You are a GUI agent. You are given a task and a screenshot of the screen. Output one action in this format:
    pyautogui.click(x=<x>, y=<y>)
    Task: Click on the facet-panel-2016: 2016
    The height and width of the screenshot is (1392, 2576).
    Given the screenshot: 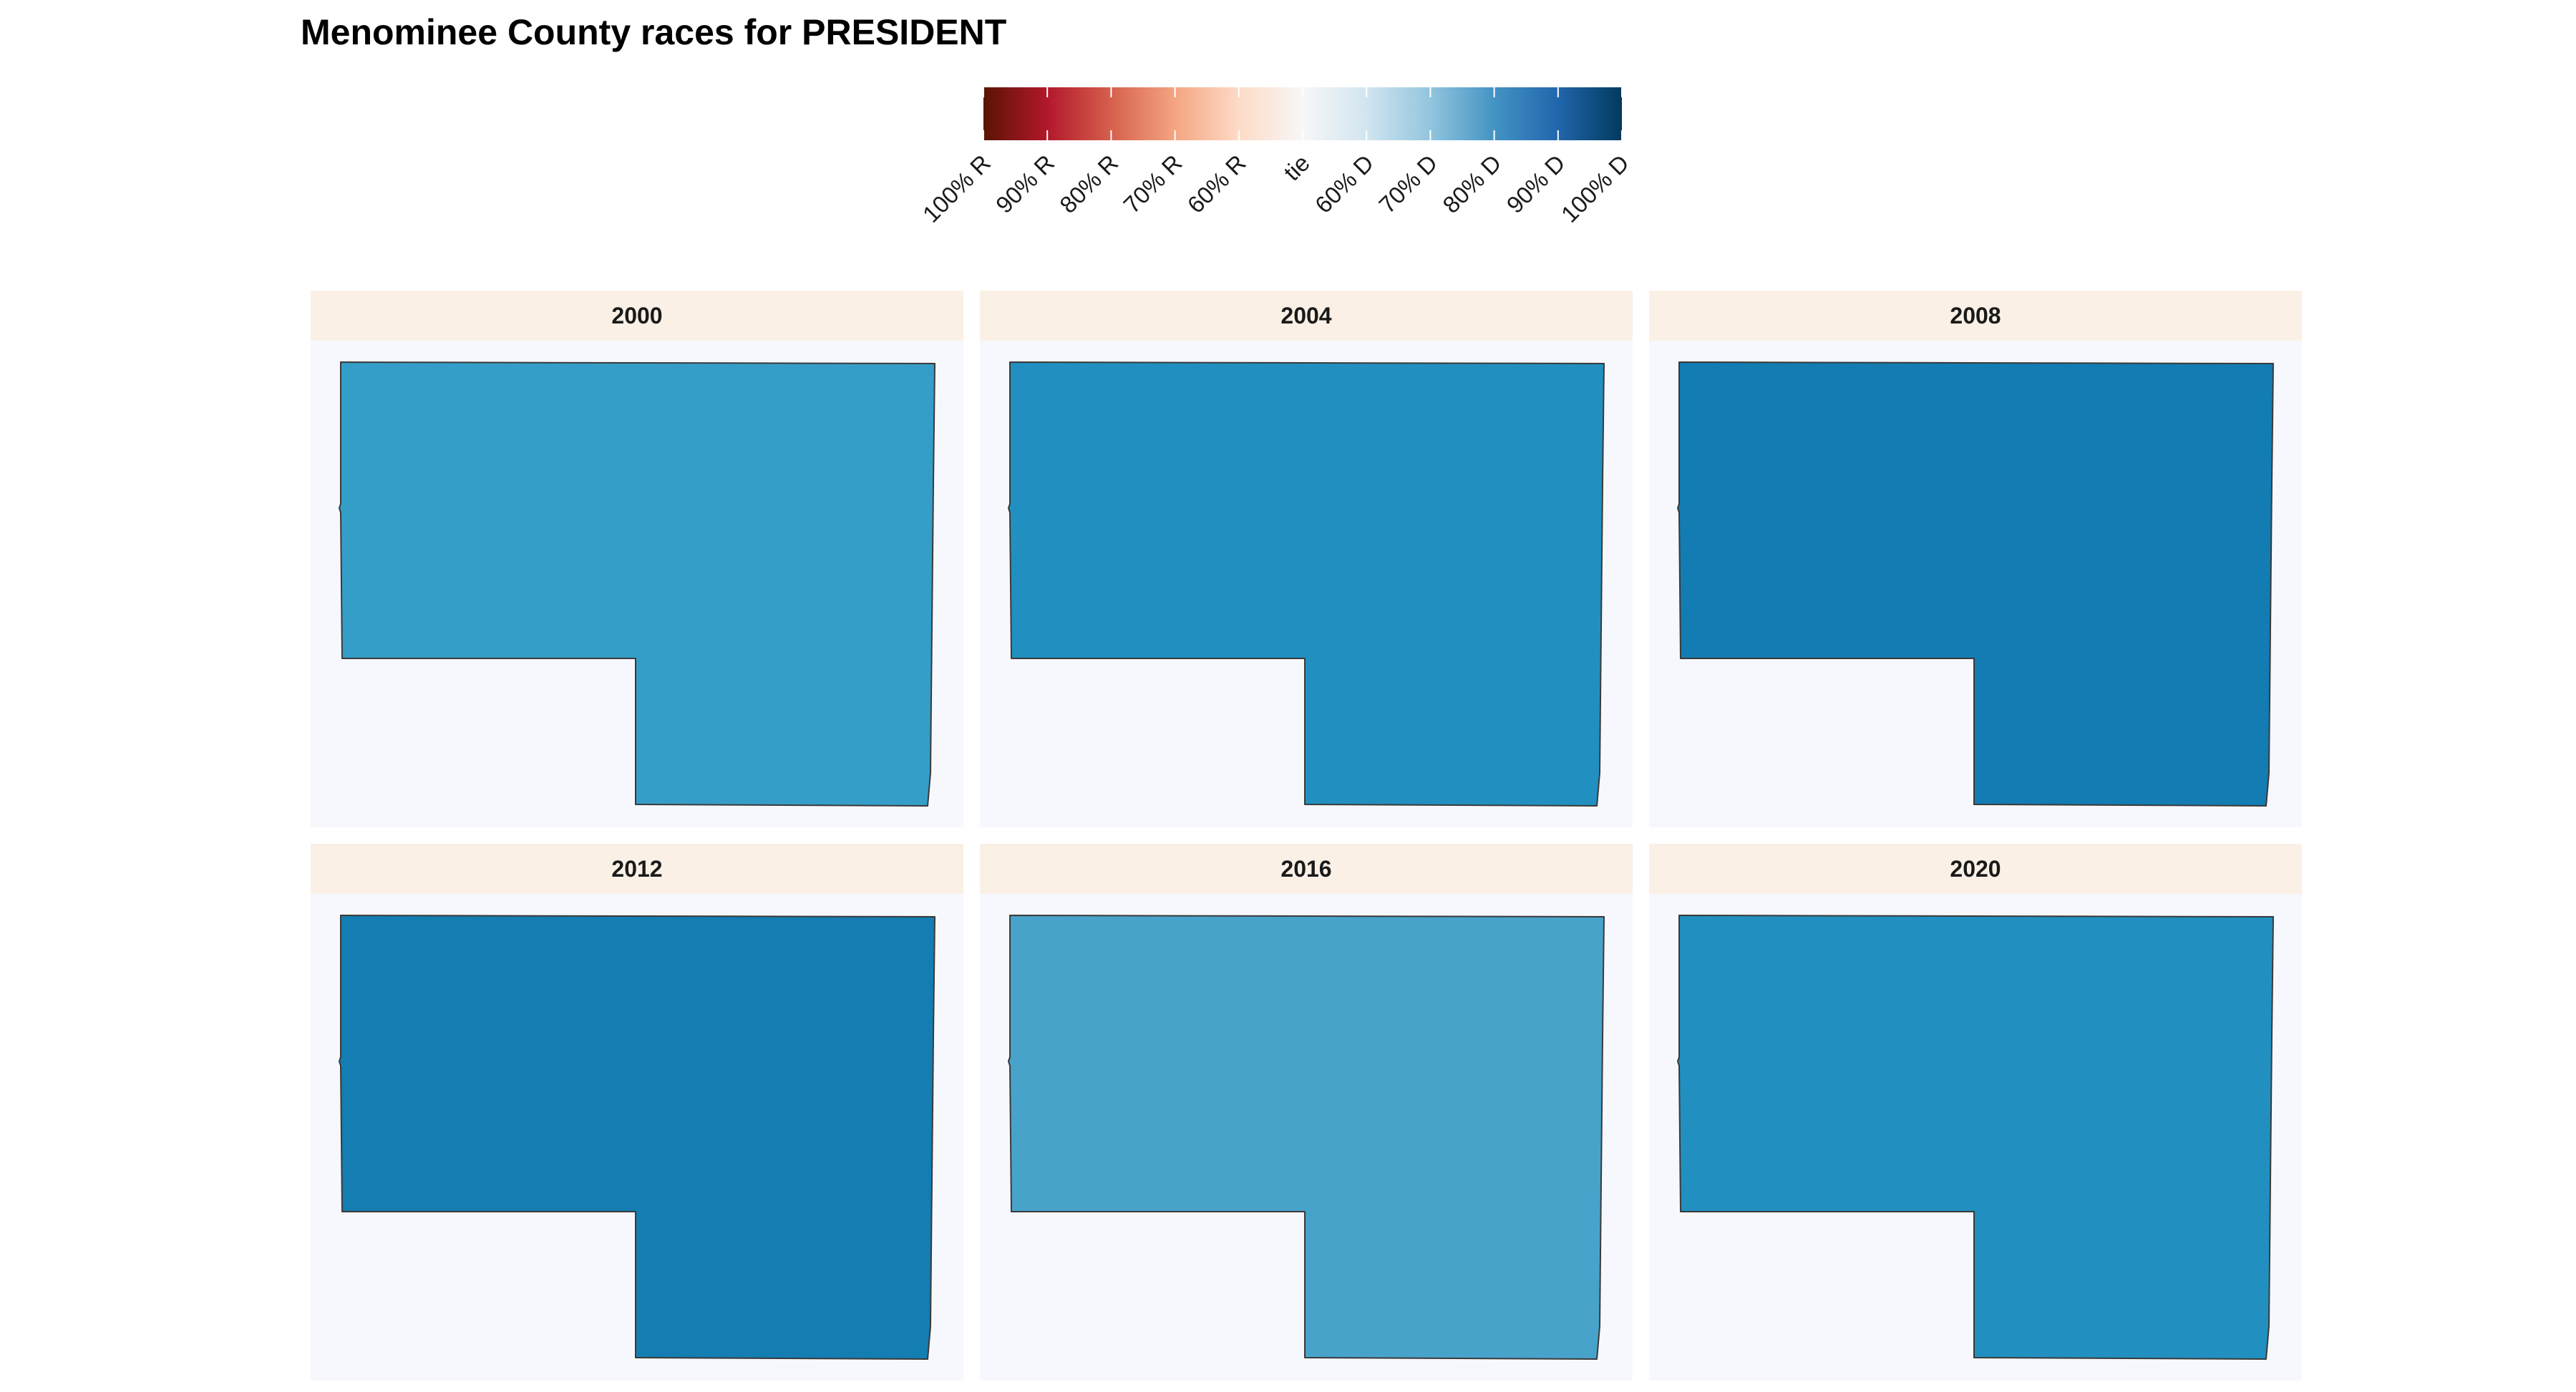 What is the action you would take?
    pyautogui.click(x=1306, y=1112)
    